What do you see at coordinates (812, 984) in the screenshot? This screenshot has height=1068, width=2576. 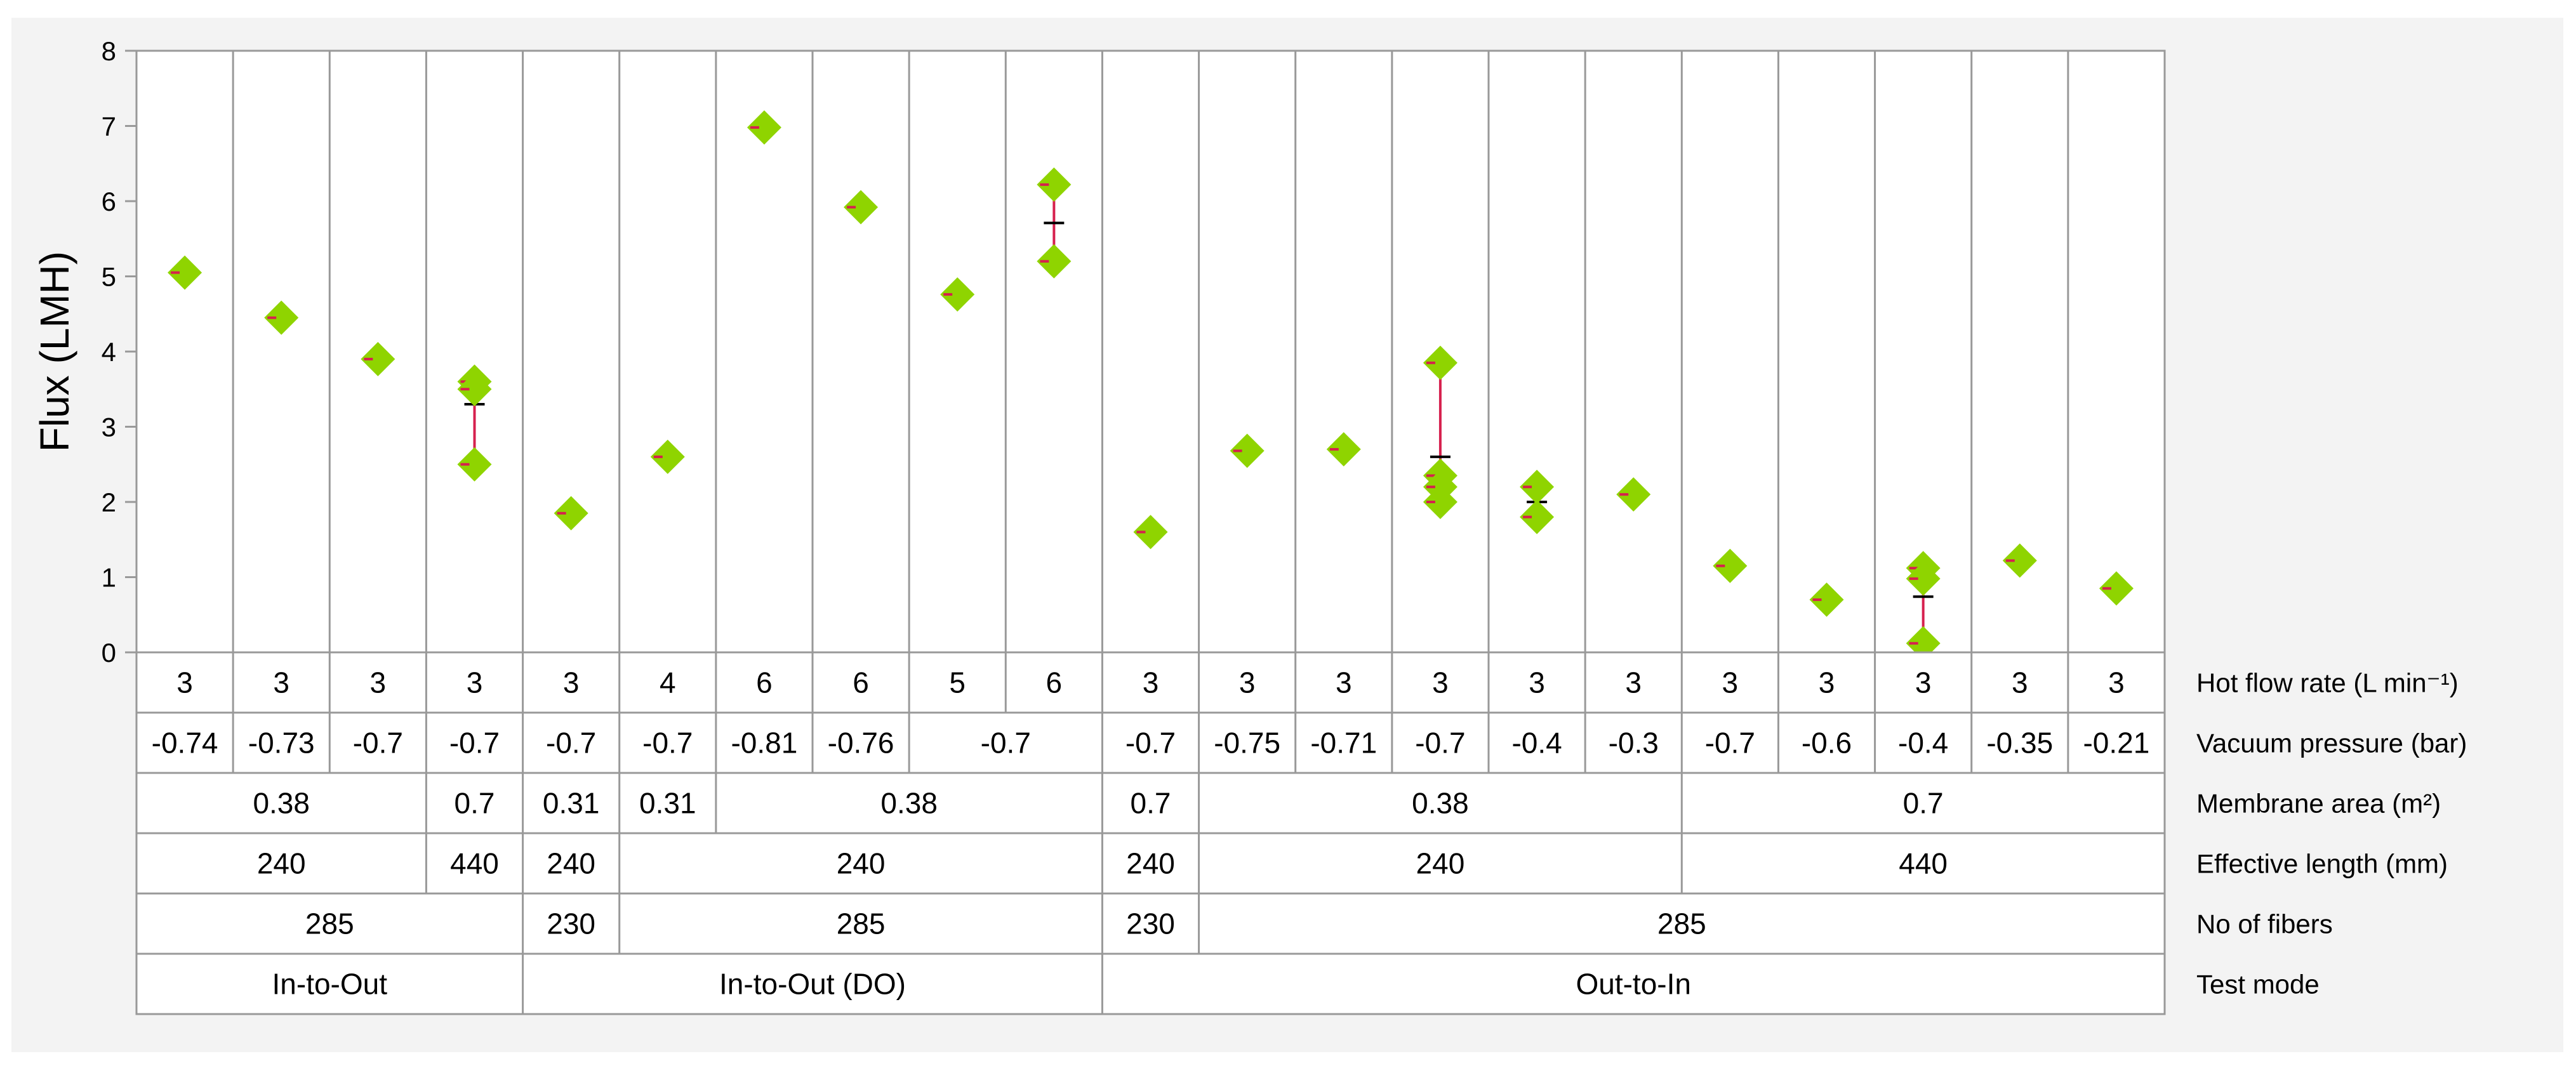 I see `factor-cell-value: In-to-Out (DO)` at bounding box center [812, 984].